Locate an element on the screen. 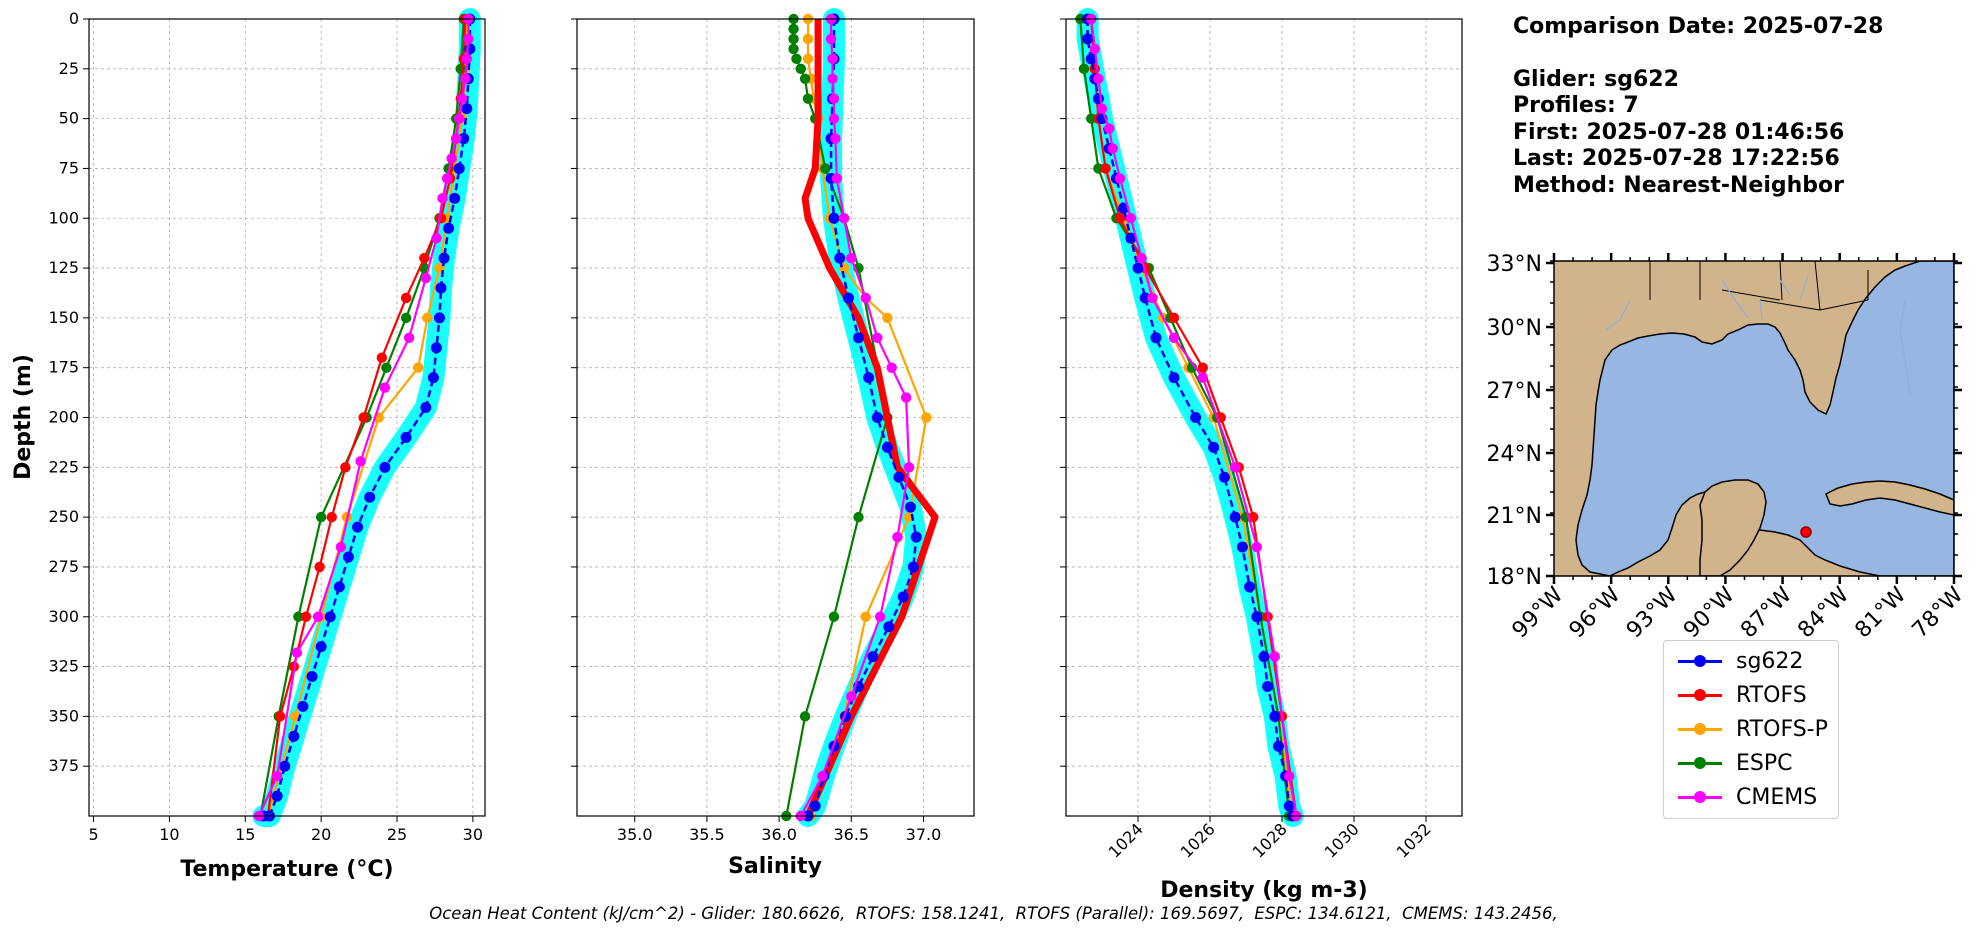  profile-count: Profiles: 7 is located at coordinates (1576, 105).